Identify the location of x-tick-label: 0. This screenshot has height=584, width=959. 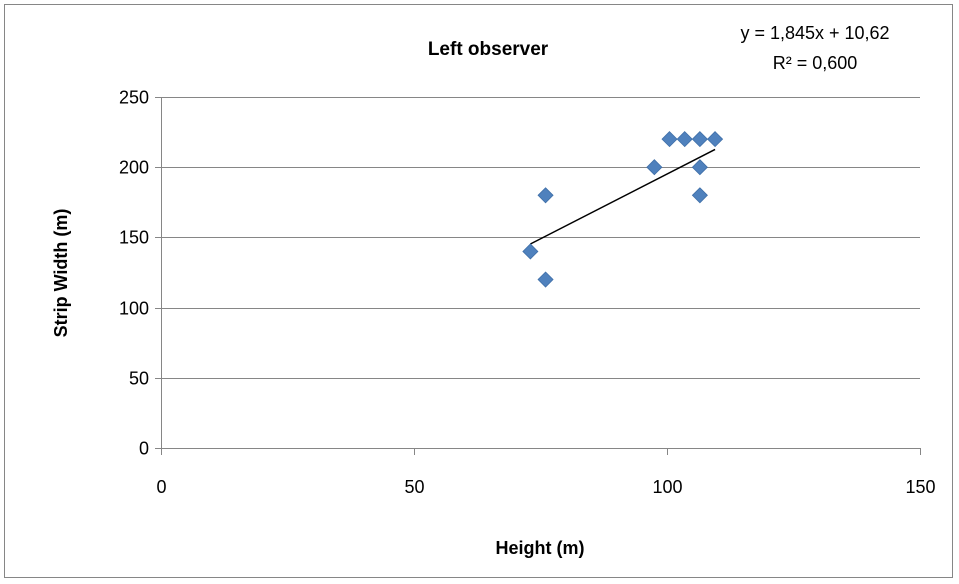
(161, 487).